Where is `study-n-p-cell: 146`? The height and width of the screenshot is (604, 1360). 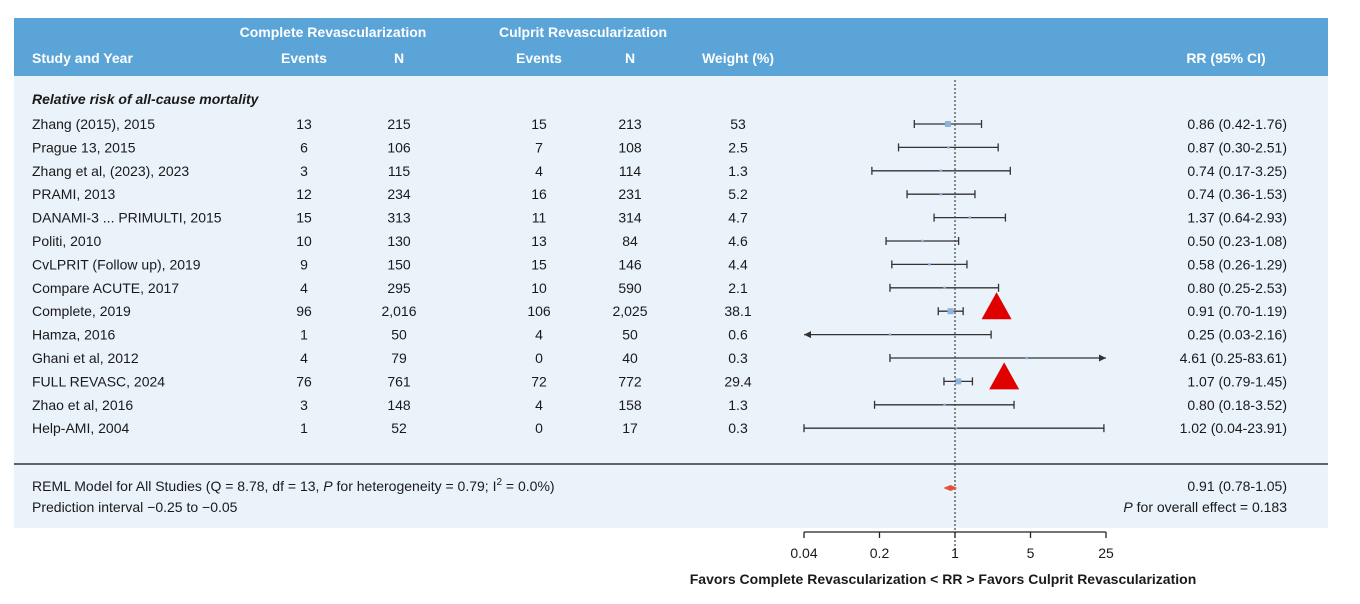 study-n-p-cell: 146 is located at coordinates (630, 264).